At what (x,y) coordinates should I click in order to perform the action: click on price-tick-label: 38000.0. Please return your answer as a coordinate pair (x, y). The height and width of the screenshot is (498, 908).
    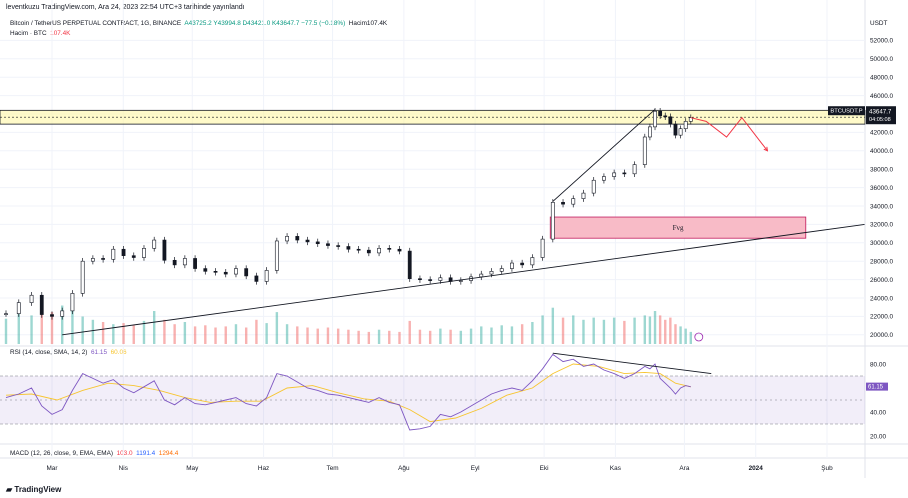
    Looking at the image, I should click on (882, 170).